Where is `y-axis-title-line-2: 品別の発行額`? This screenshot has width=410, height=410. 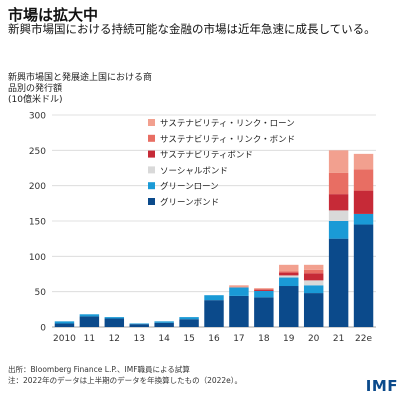 y-axis-title-line-2: 品別の発行額 is located at coordinates (35, 89).